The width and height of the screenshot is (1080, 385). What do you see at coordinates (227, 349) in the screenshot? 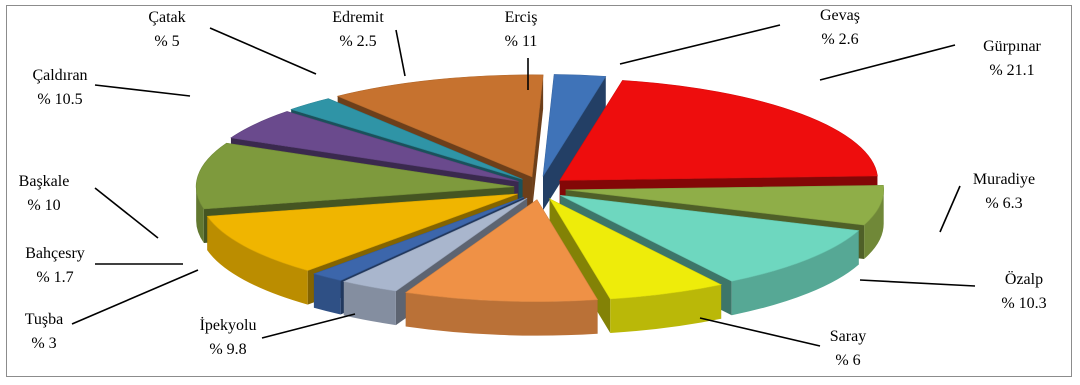
I see `slice-label-value: % 9.8` at bounding box center [227, 349].